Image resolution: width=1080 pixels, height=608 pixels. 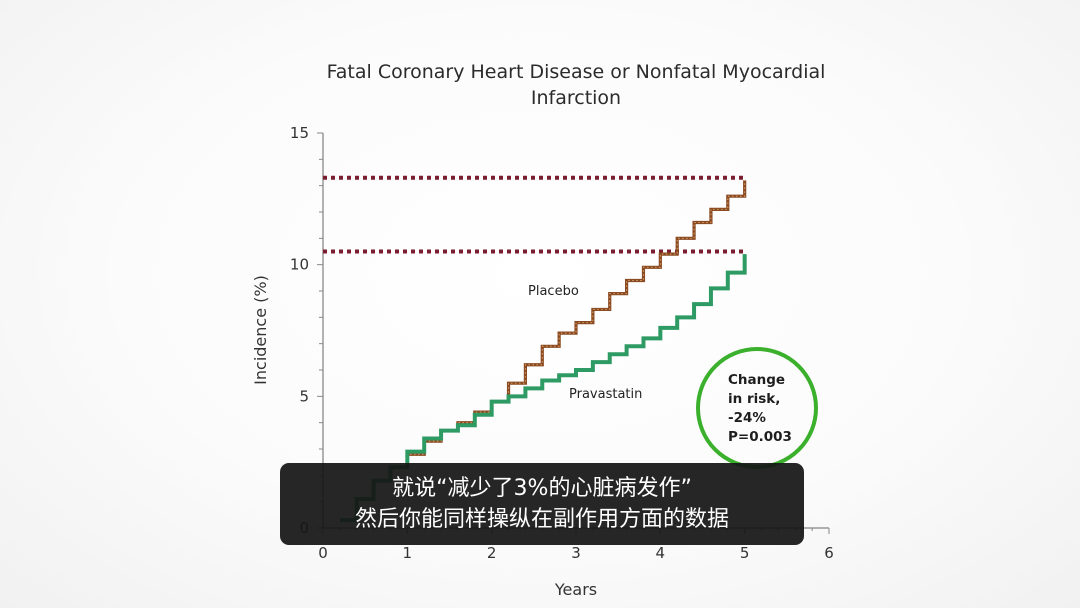 What do you see at coordinates (829, 553) in the screenshot?
I see `x-tick-label: 6` at bounding box center [829, 553].